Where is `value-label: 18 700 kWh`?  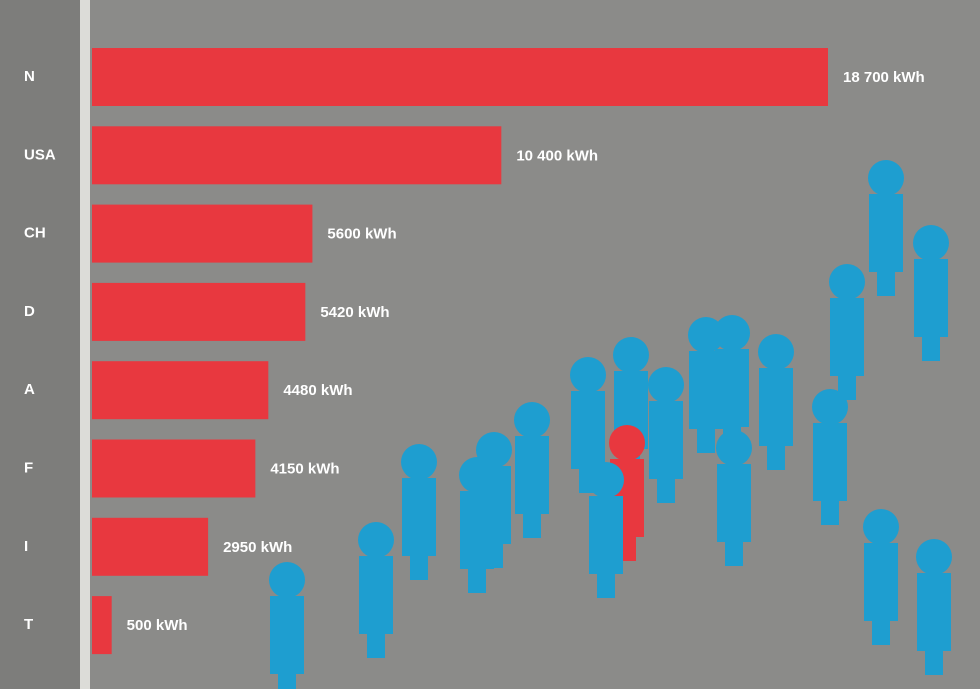 value-label: 18 700 kWh is located at coordinates (884, 77).